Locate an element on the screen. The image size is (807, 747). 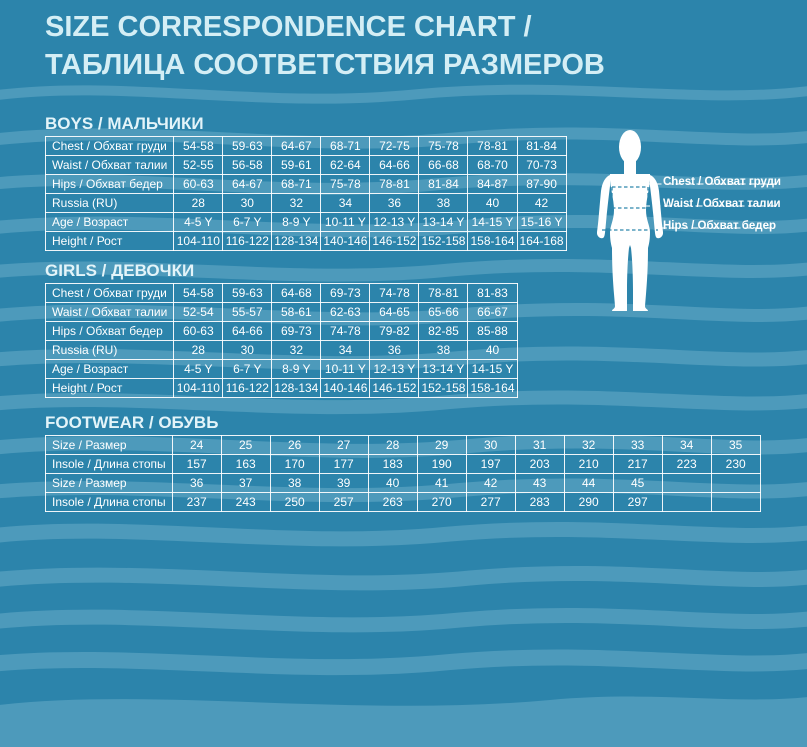
size-cell: 152-158 is located at coordinates (443, 388).